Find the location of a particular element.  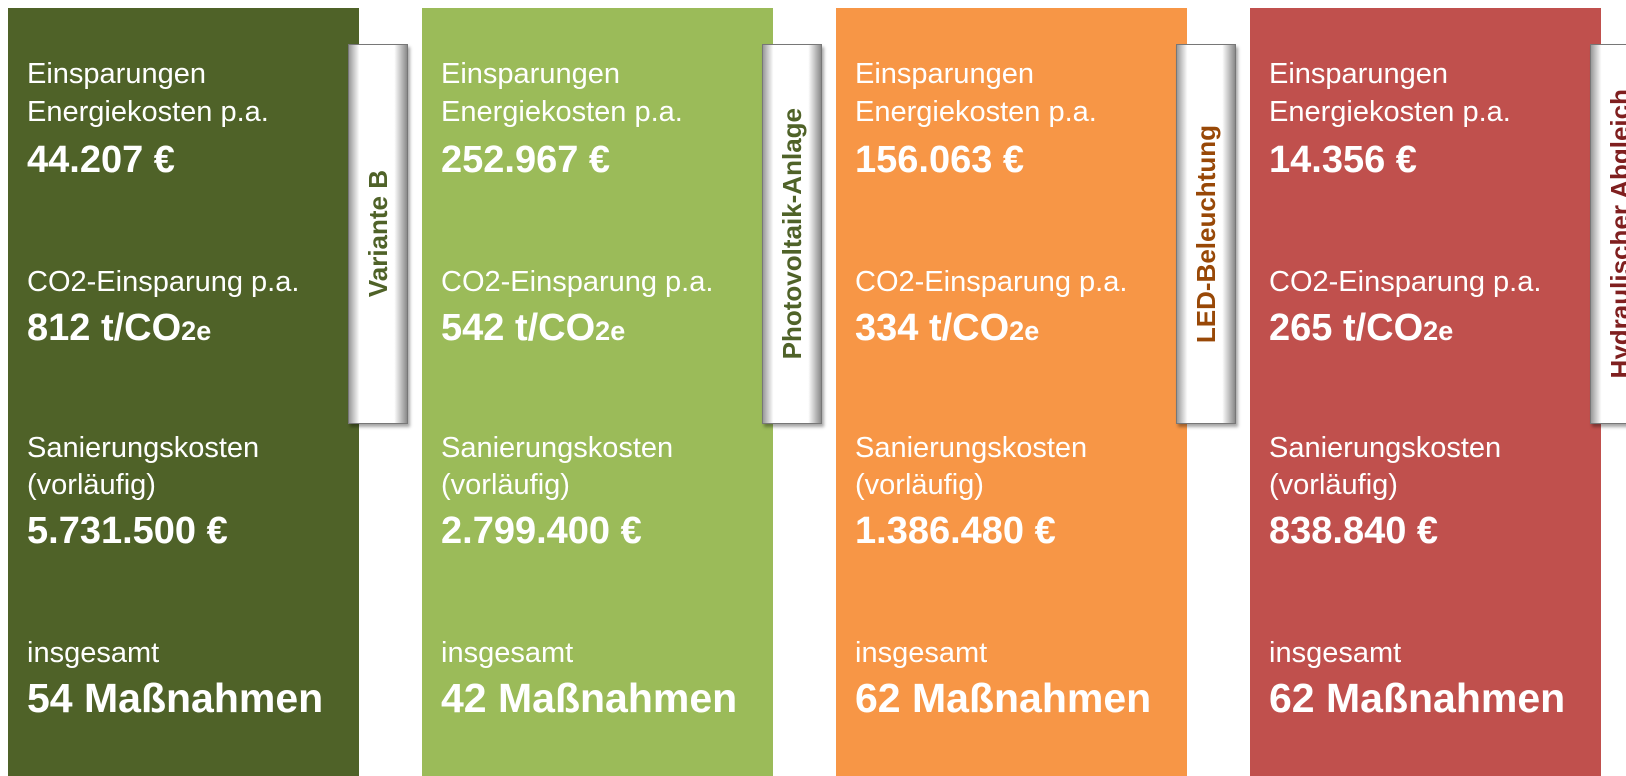

tab: Photovoltaik-Anlage is located at coordinates (792, 234).